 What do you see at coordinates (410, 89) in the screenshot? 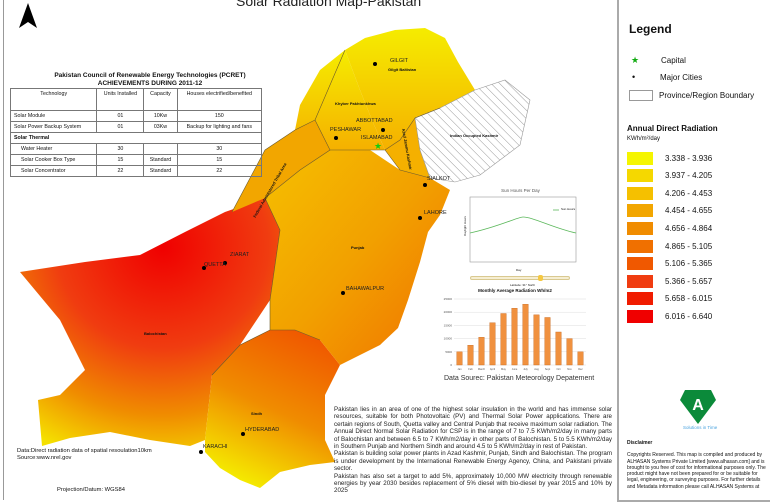
I see `region-gilgit-baltistan` at bounding box center [410, 89].